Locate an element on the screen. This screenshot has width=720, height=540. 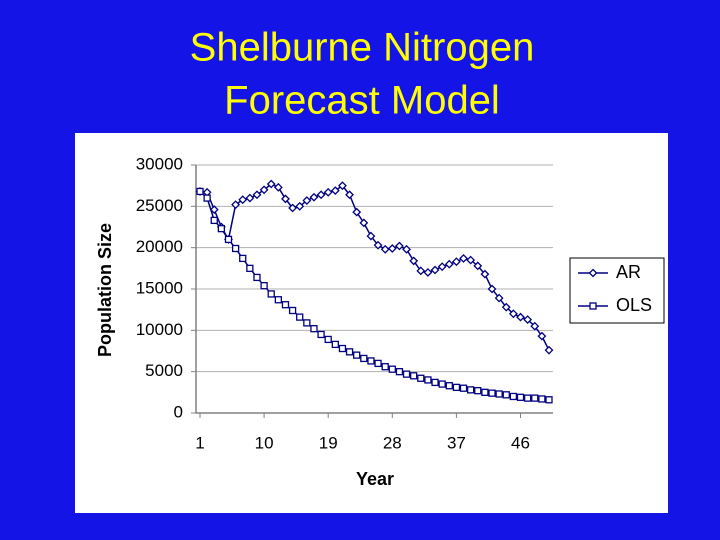
slide-title: Forecast Model is located at coordinates (362, 101).